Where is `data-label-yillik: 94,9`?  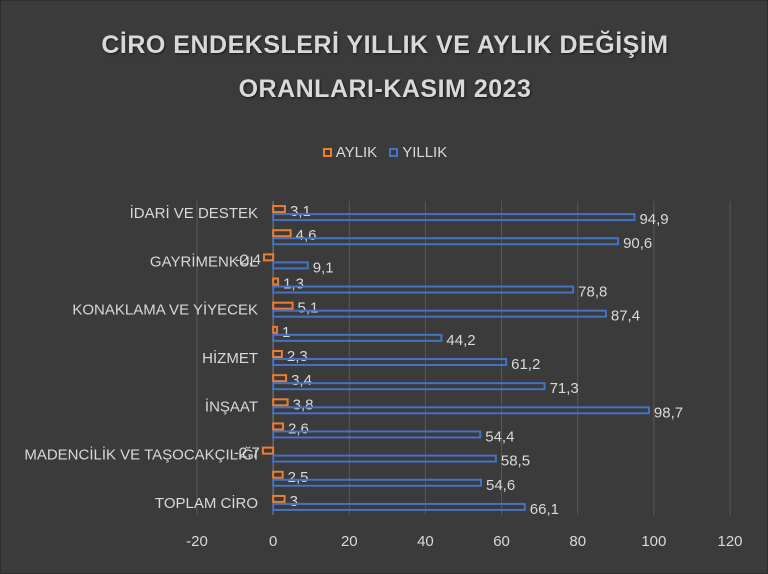 data-label-yillik: 94,9 is located at coordinates (653, 219).